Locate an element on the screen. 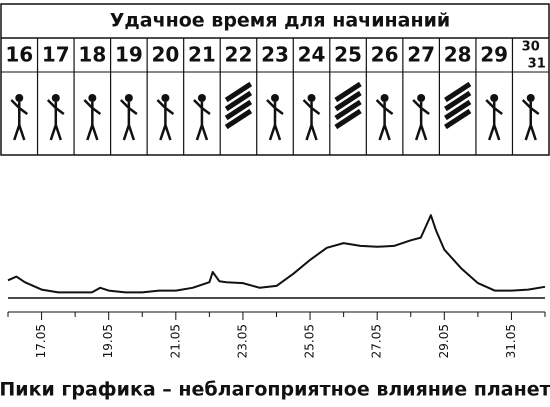 The width and height of the screenshot is (550, 407). day-number: 23 is located at coordinates (275, 55).